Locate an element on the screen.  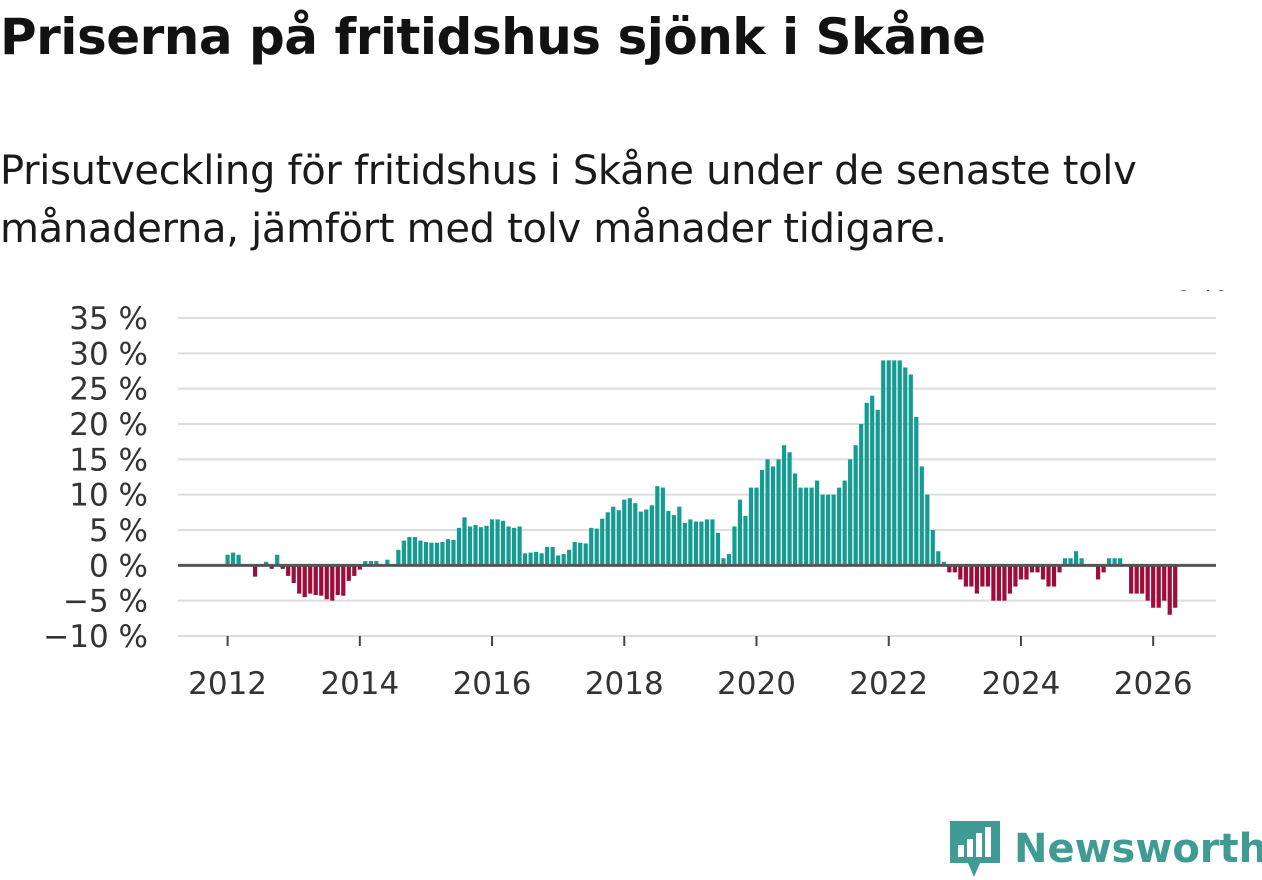
x-tick-label: 2024 is located at coordinates (1021, 684).